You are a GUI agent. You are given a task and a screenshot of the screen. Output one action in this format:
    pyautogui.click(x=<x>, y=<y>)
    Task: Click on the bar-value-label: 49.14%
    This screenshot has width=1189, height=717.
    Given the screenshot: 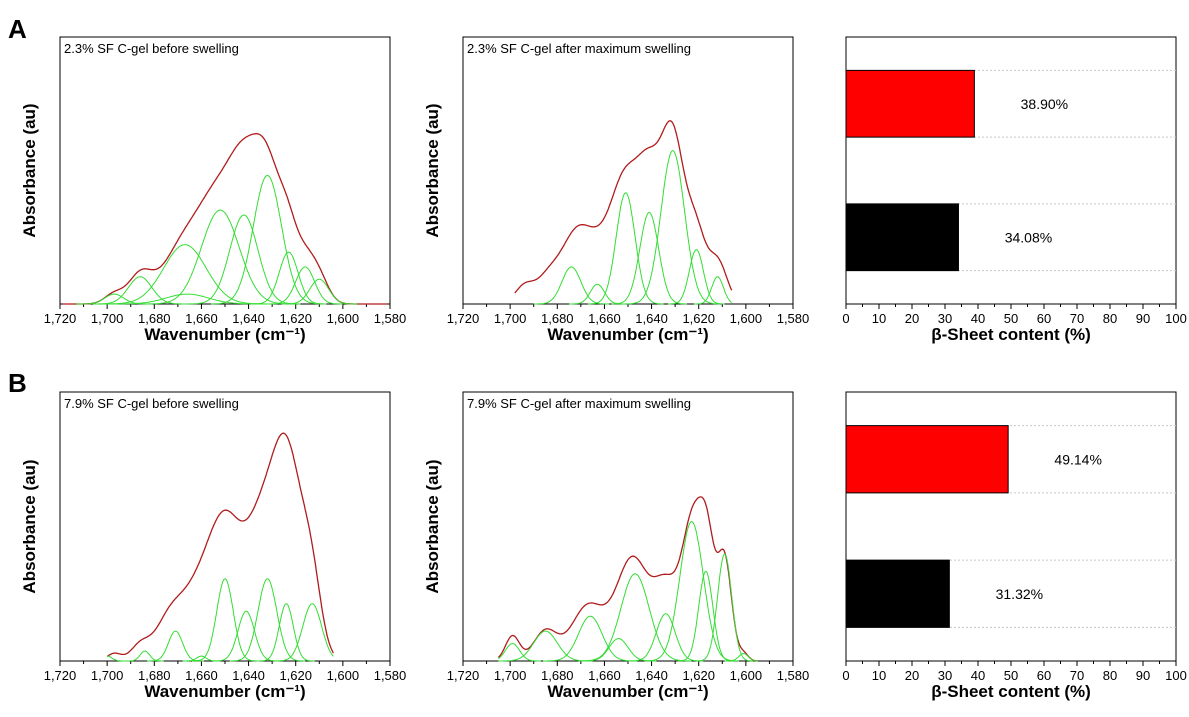 What is the action you would take?
    pyautogui.click(x=1077, y=459)
    